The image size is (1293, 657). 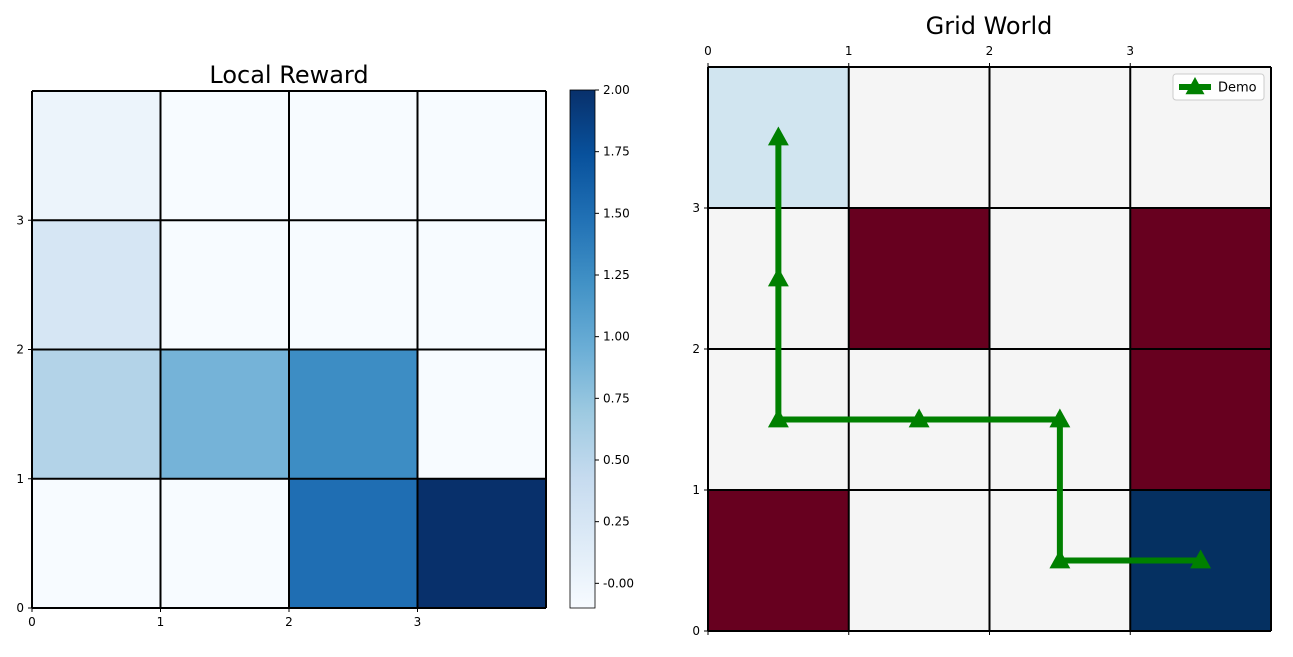 What do you see at coordinates (224, 156) in the screenshot?
I see `reward-cell-r0-c1` at bounding box center [224, 156].